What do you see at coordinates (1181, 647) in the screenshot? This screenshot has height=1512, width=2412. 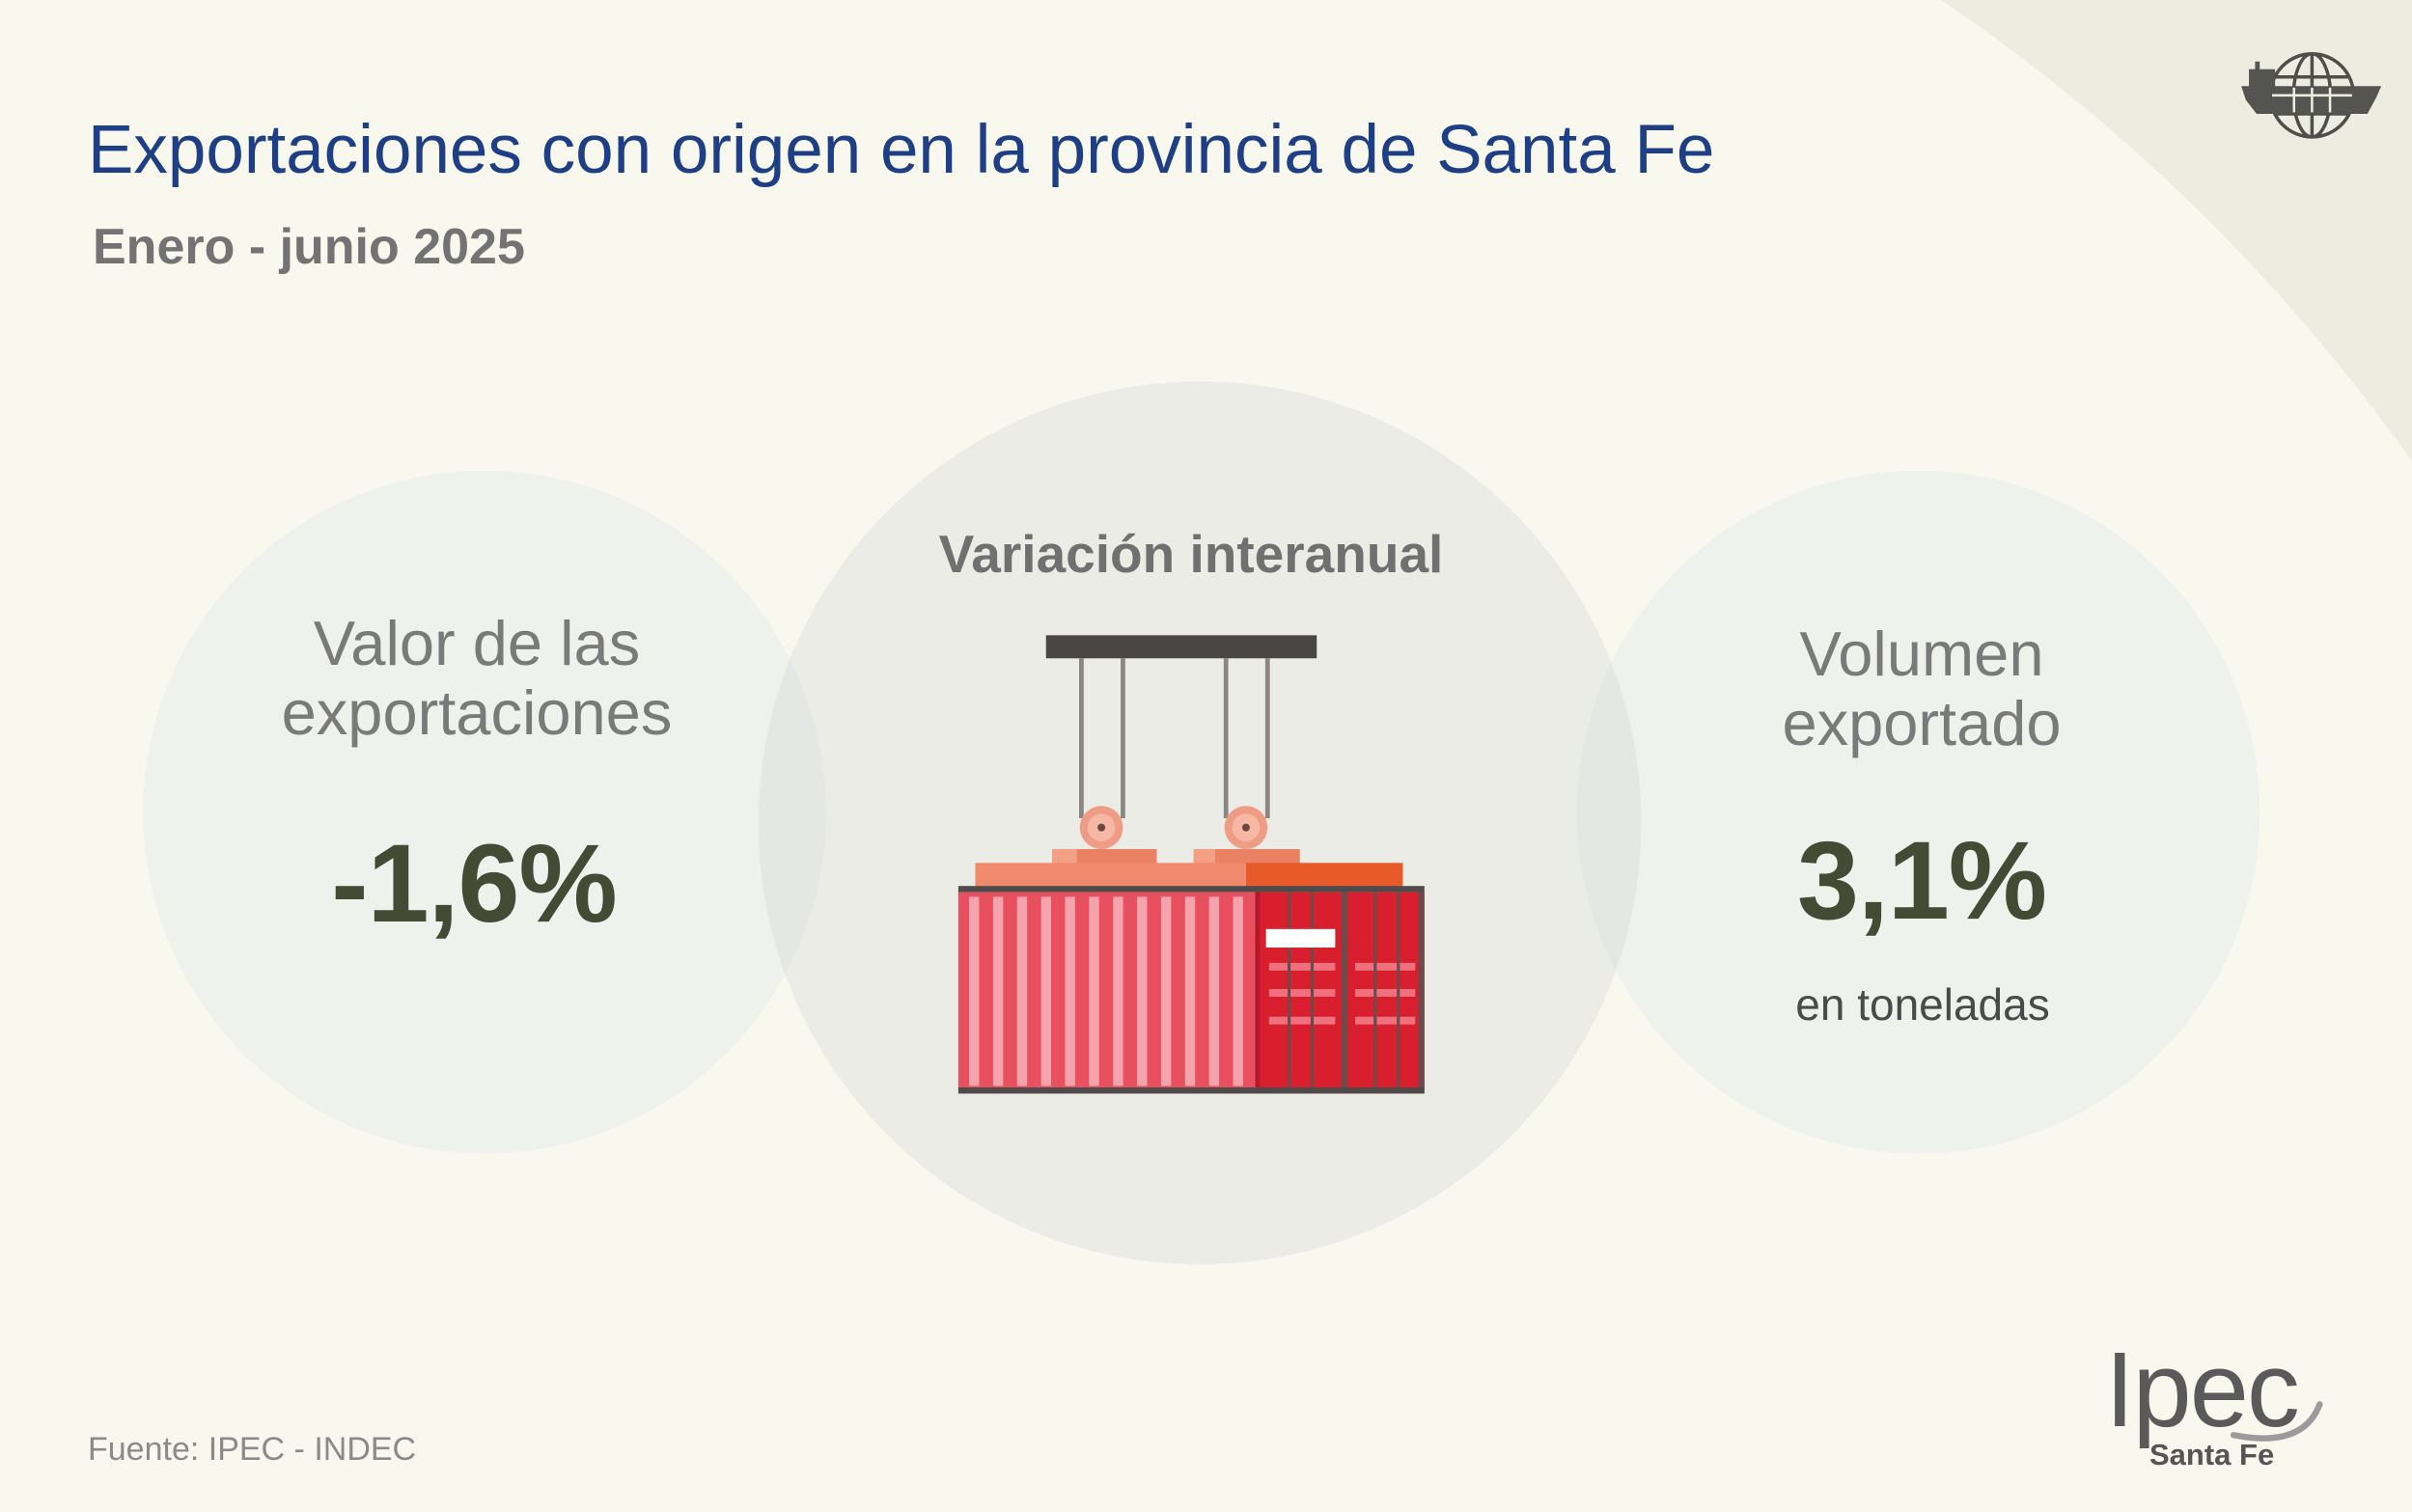 I see `crane-bar` at bounding box center [1181, 647].